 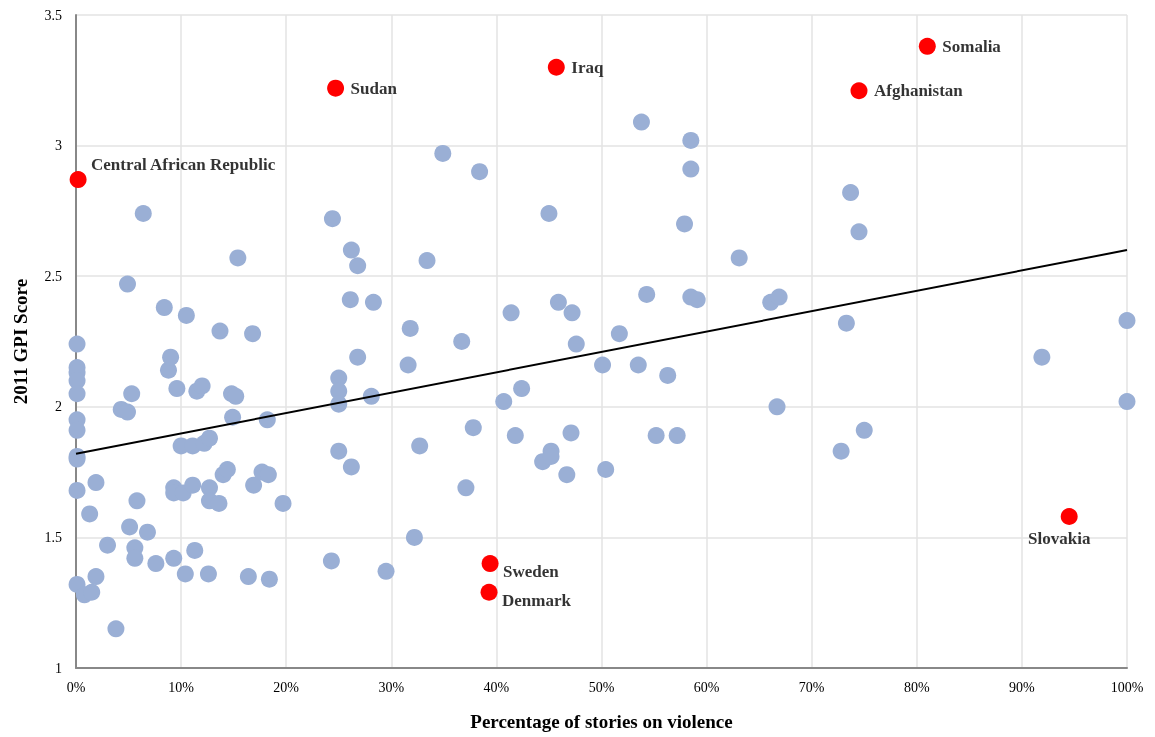 I want to click on annotation: Denmark, so click(x=537, y=600).